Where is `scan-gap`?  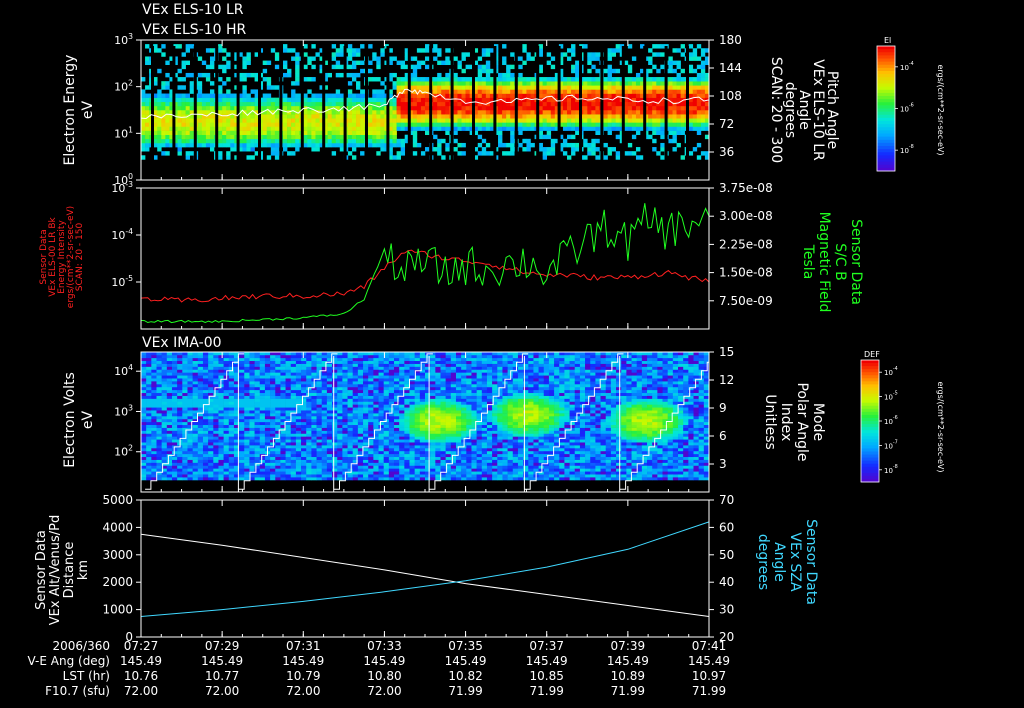 scan-gap is located at coordinates (623, 111).